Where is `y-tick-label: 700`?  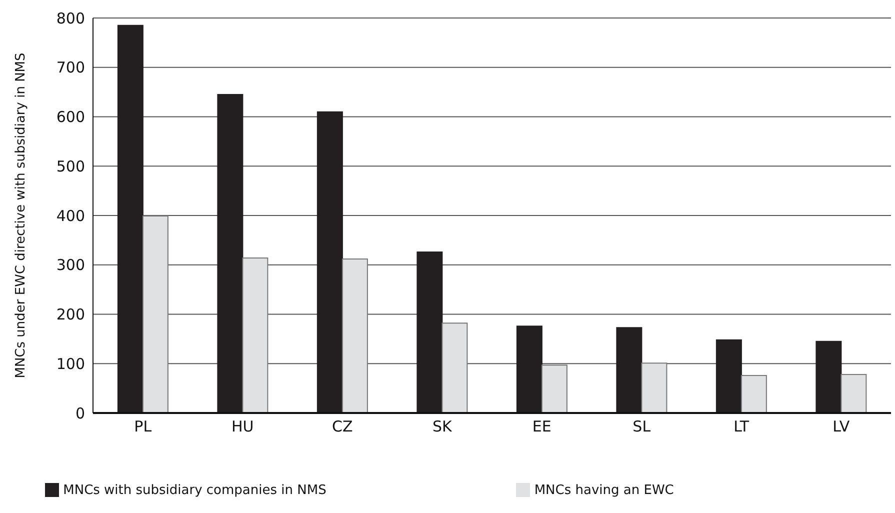 y-tick-label: 700 is located at coordinates (70, 67).